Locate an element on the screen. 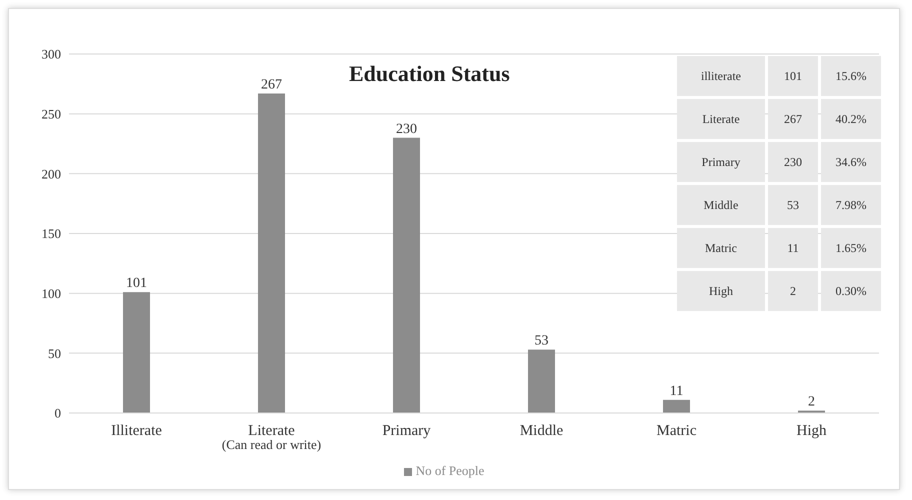 This screenshot has height=500, width=912. y-tick-label: 200 is located at coordinates (51, 174).